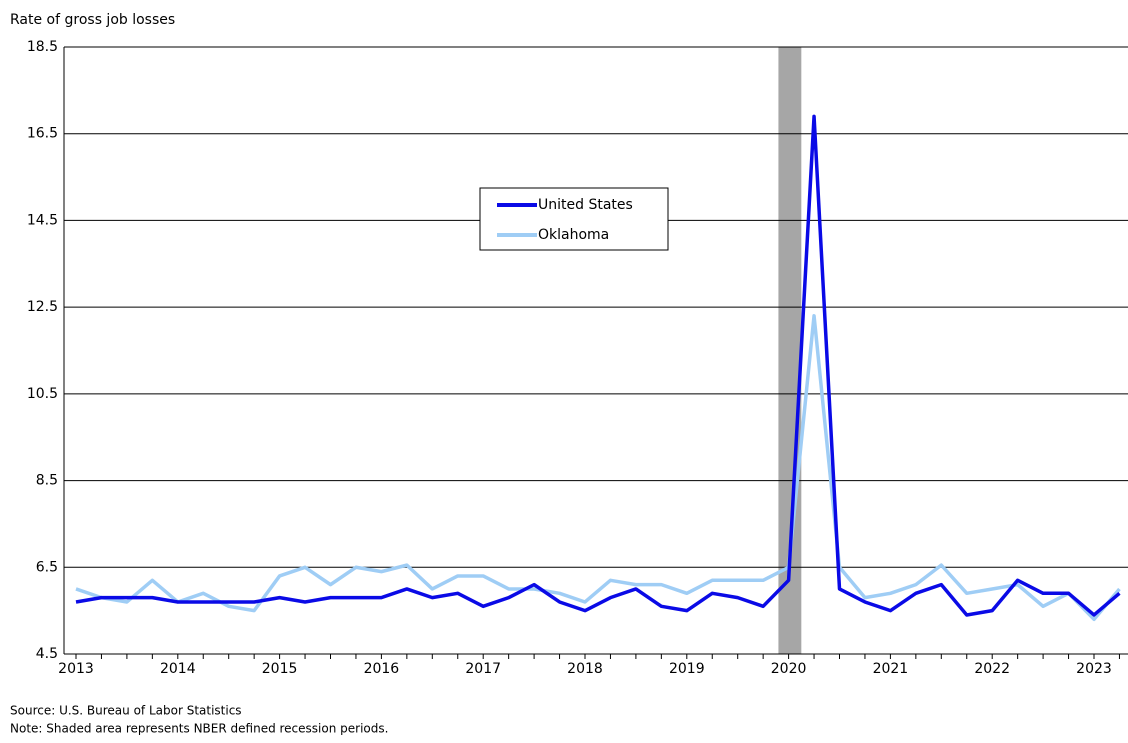  What do you see at coordinates (42, 307) in the screenshot?
I see `y-tick-label: 12.5` at bounding box center [42, 307].